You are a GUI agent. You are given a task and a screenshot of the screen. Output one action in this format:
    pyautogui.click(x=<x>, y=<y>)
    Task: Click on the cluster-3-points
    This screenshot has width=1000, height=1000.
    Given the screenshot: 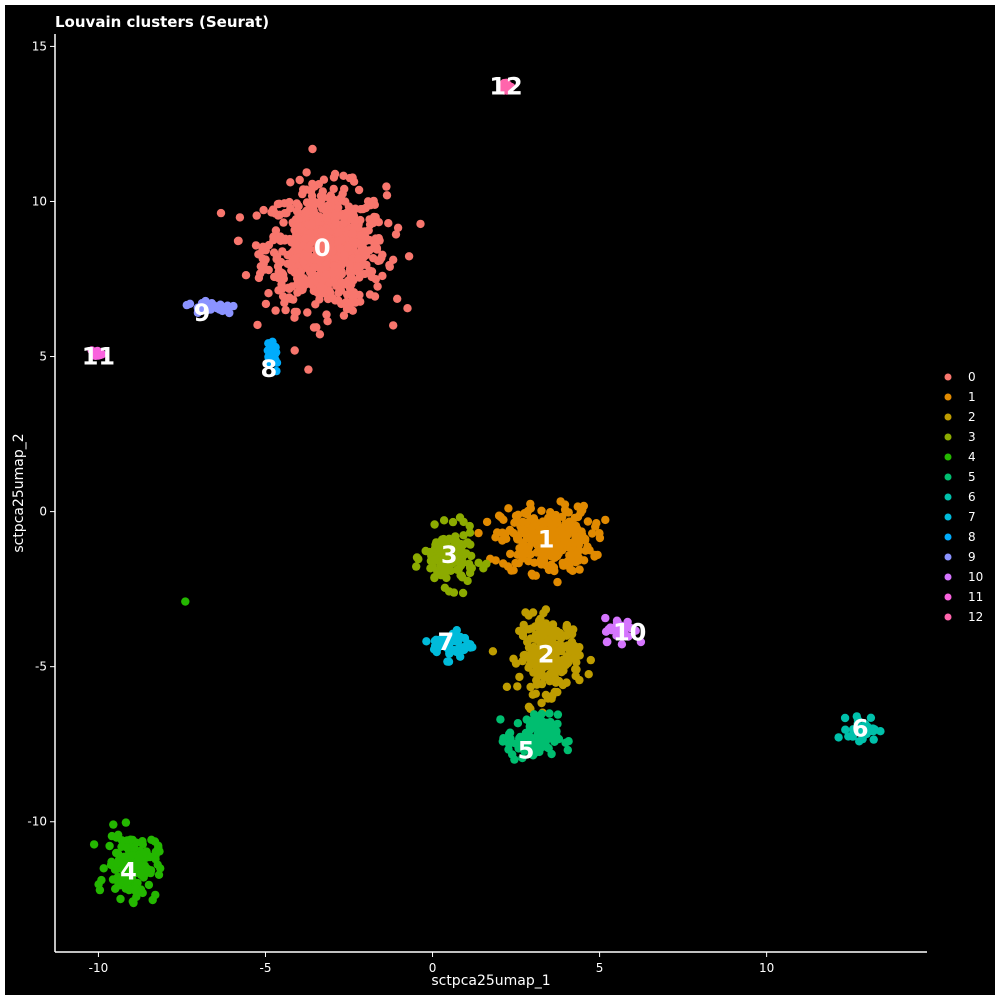 What is the action you would take?
    pyautogui.click(x=451, y=555)
    